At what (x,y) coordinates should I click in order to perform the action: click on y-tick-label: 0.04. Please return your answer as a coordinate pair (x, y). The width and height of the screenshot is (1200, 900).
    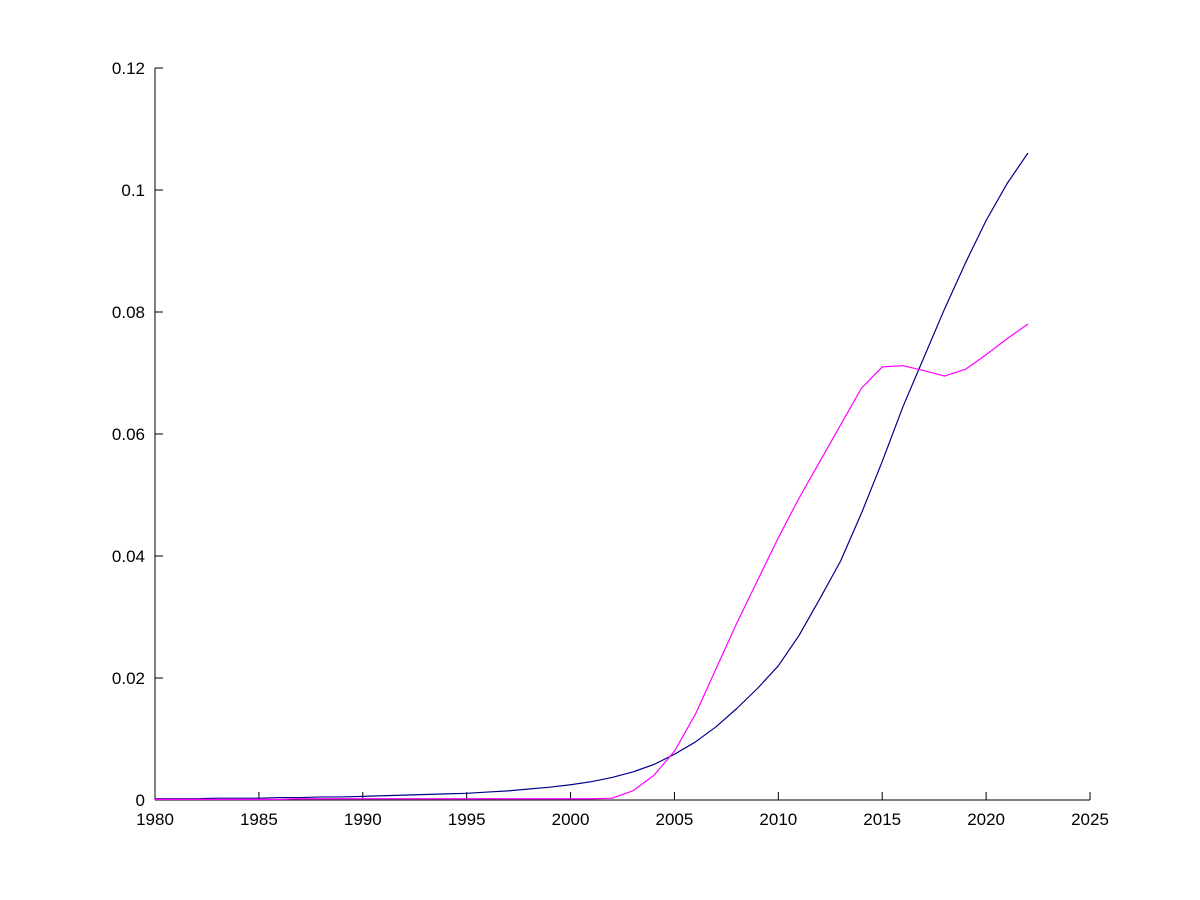
    Looking at the image, I should click on (128, 556).